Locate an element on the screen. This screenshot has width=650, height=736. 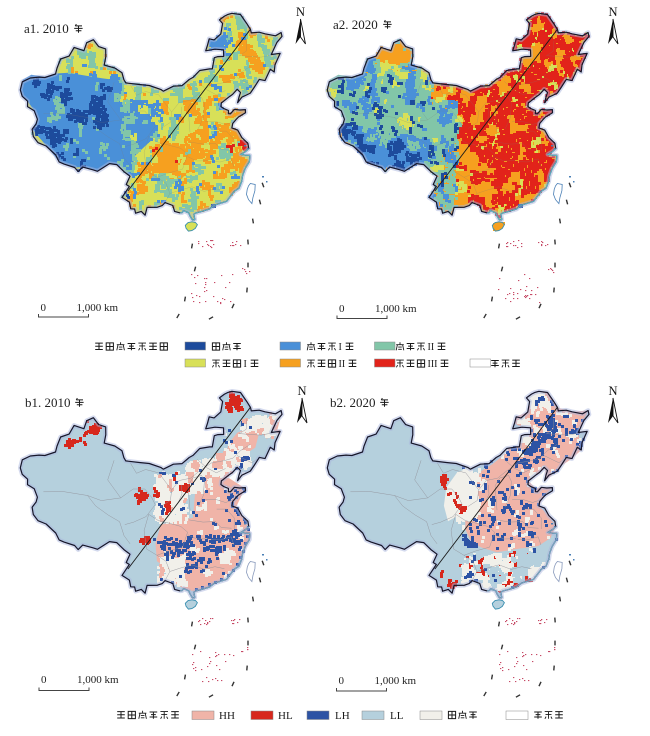
svg-text: b1. 2010 is located at coordinates (48, 402).